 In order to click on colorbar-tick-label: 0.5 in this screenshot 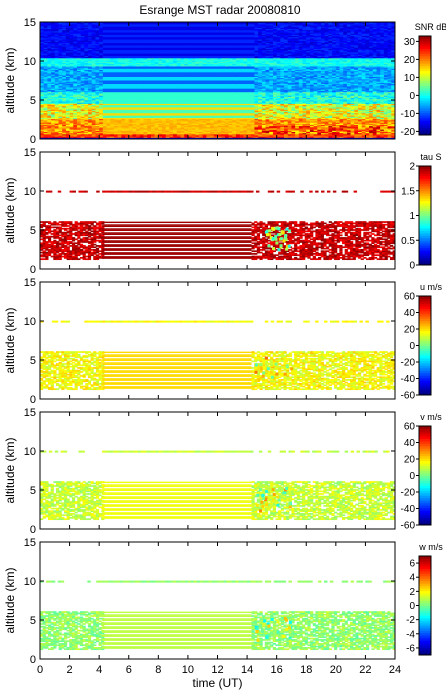, I will do `click(408, 241)`.